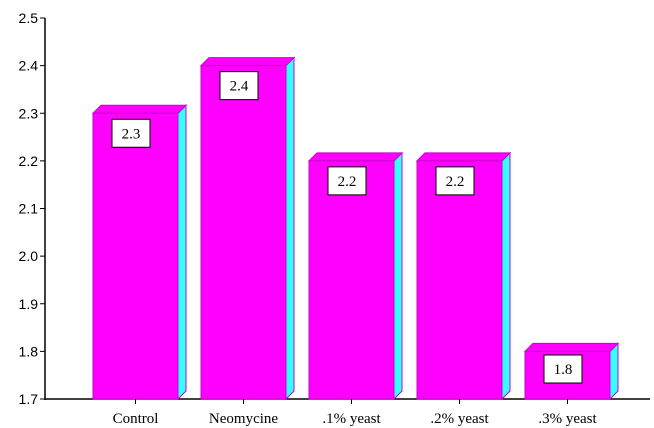 Image resolution: width=654 pixels, height=428 pixels. I want to click on x-tick-label: .2% yeast, so click(459, 419).